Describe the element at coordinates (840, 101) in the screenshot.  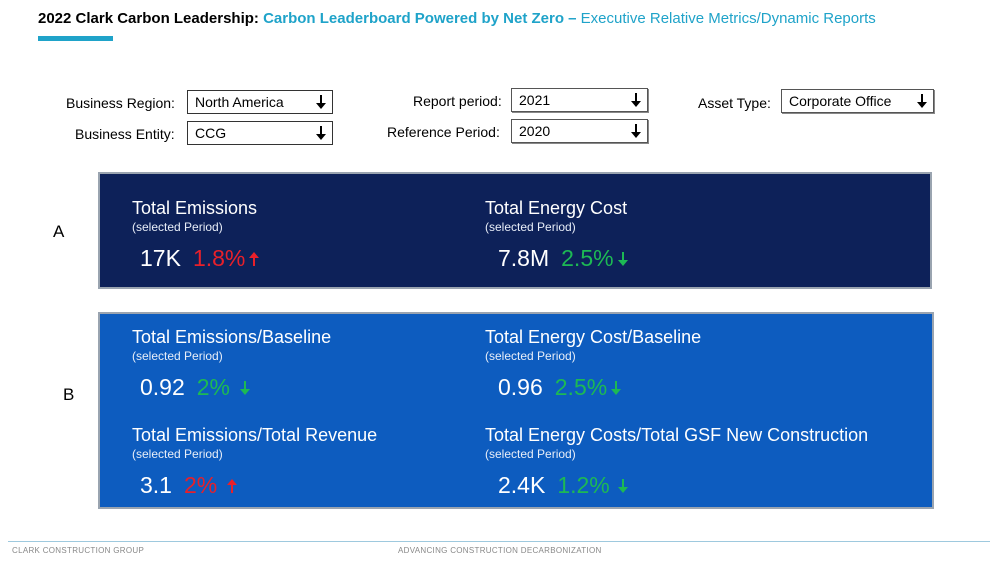
I see `asset-type-value: Corporate Office` at that location.